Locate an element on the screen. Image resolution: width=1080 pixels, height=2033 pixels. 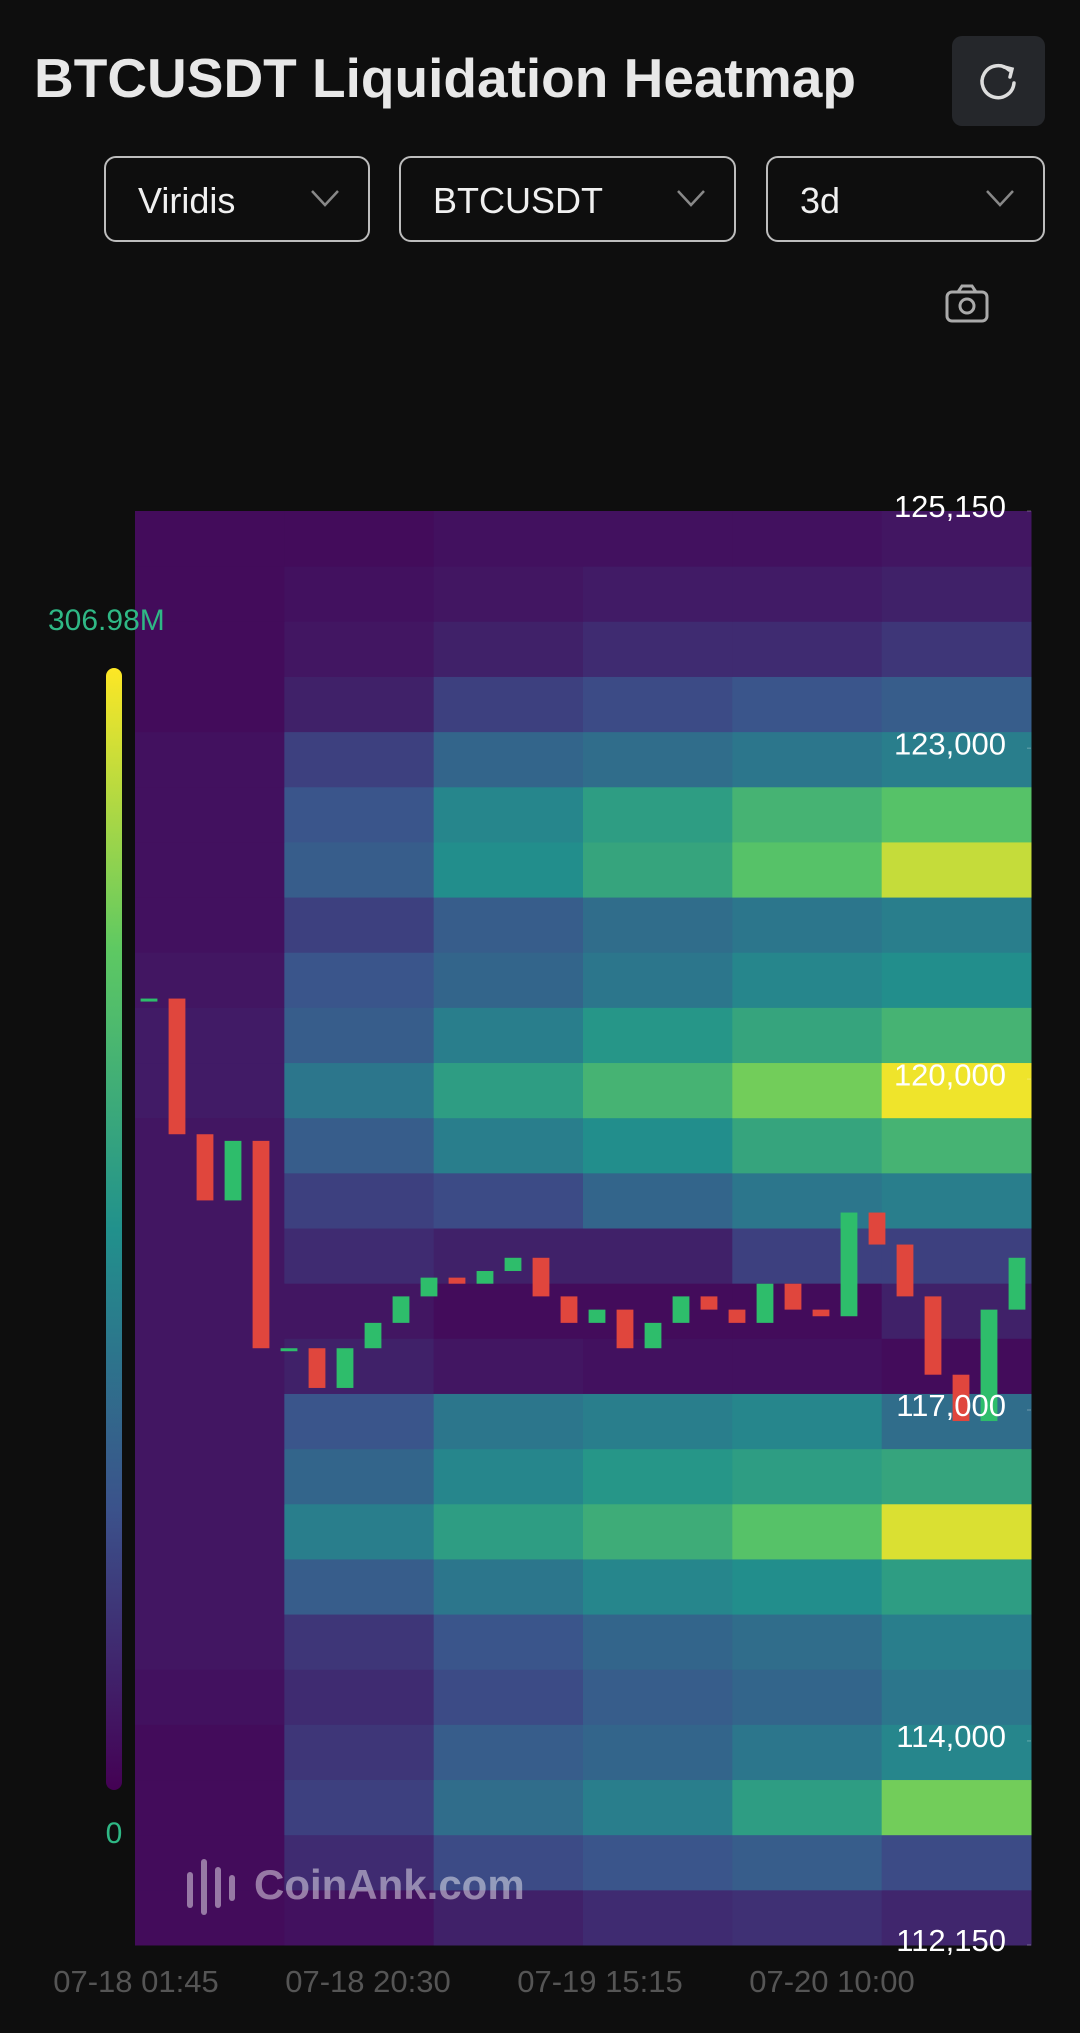
dropdown-value: 3d is located at coordinates (820, 200).